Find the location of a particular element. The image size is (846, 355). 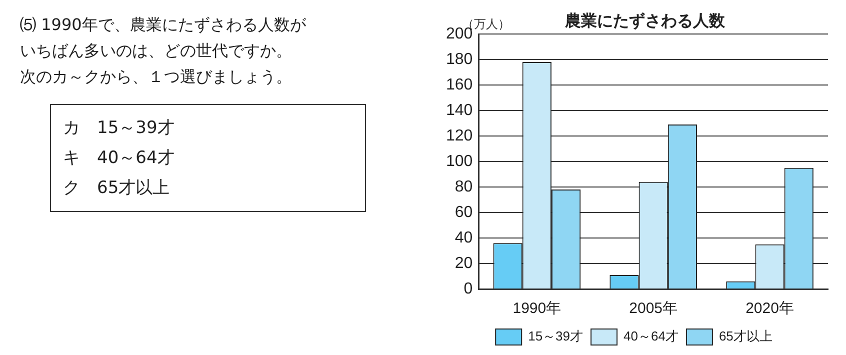

legend-label: 65才以上 is located at coordinates (745, 336).